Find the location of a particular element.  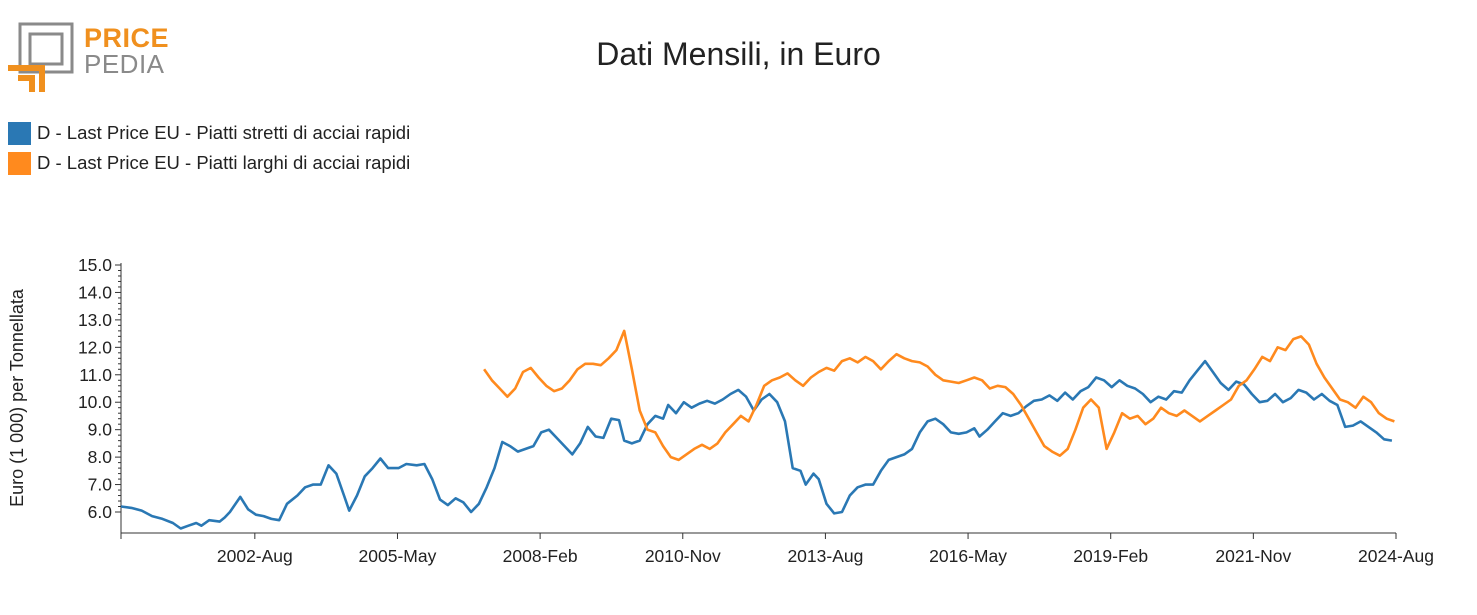

x-tick-label: 2021-Nov is located at coordinates (1253, 556).